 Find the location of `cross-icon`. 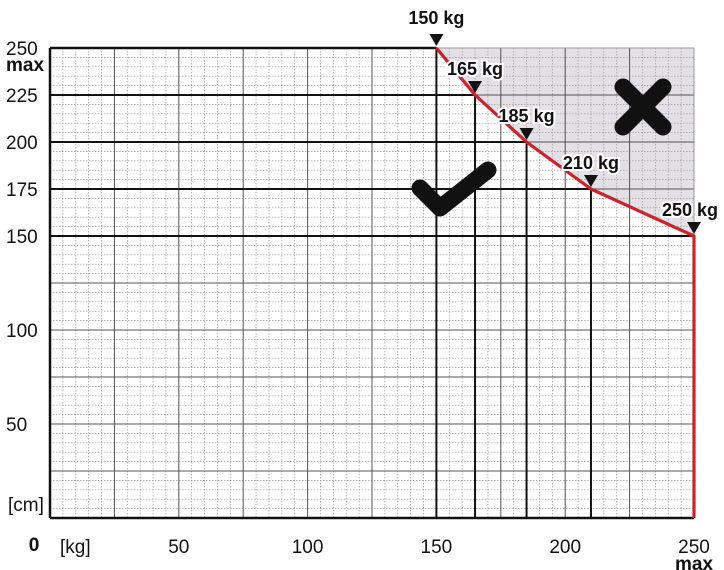

cross-icon is located at coordinates (643, 107).